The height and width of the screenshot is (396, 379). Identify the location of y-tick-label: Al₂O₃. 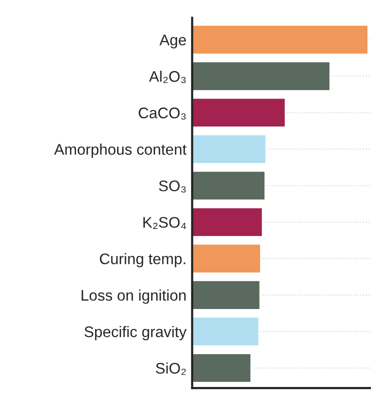
(167, 77).